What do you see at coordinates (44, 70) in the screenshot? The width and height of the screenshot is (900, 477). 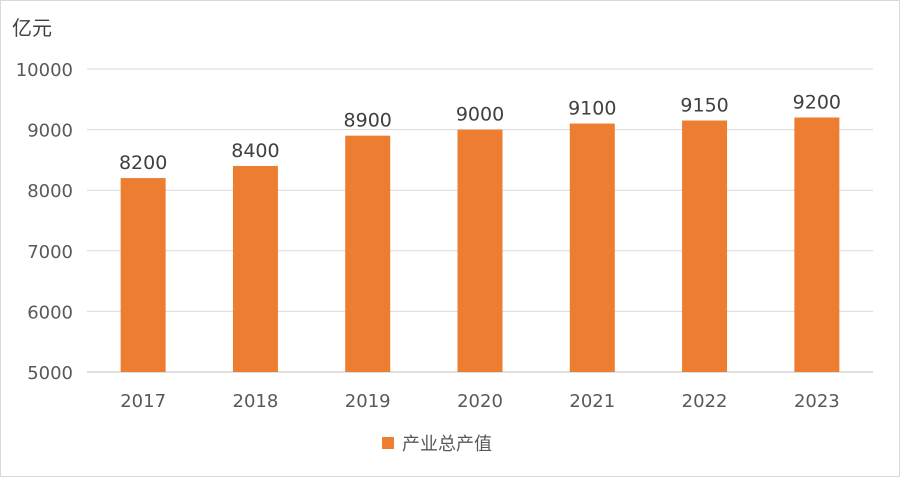 I see `y-tick-label: 10000` at bounding box center [44, 70].